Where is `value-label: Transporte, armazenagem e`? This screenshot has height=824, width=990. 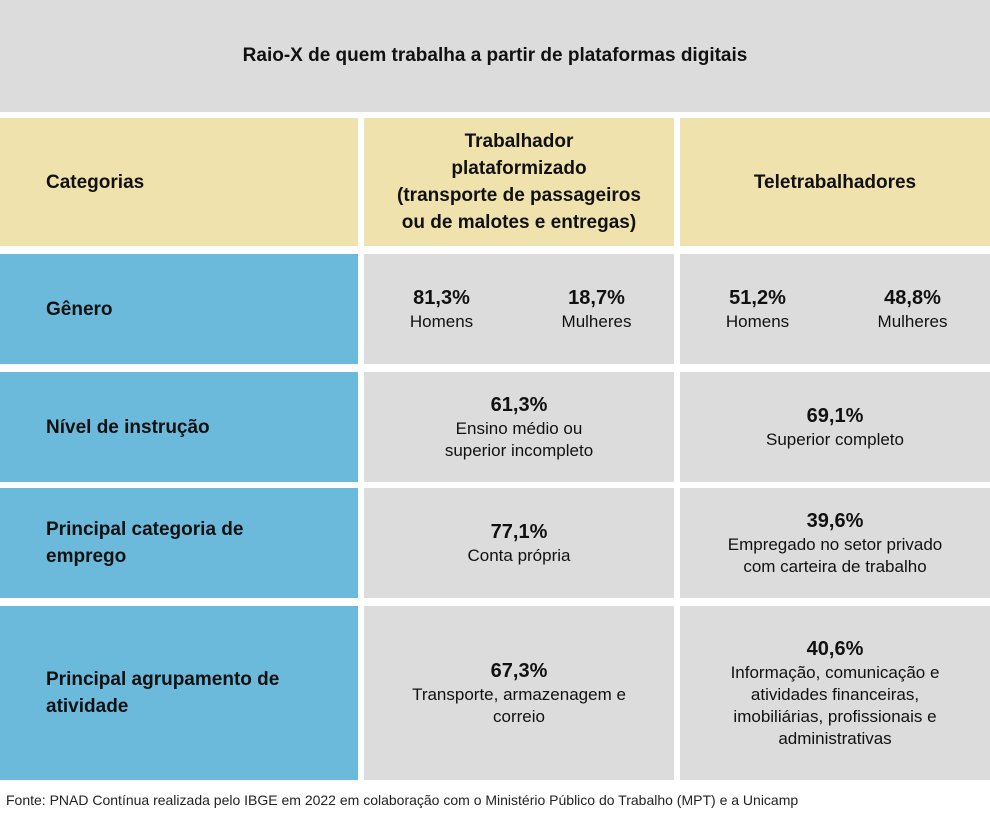
value-label: Transporte, armazenagem e is located at coordinates (519, 694).